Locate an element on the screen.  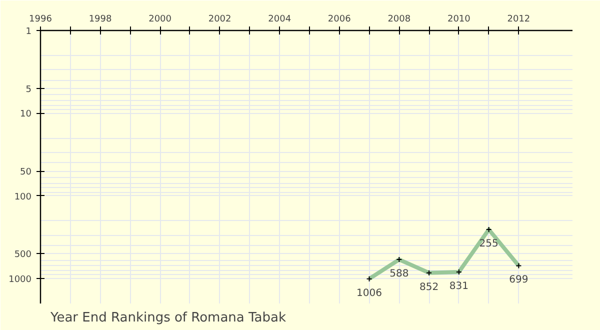
y-tick-label: 10 is located at coordinates (26, 115).